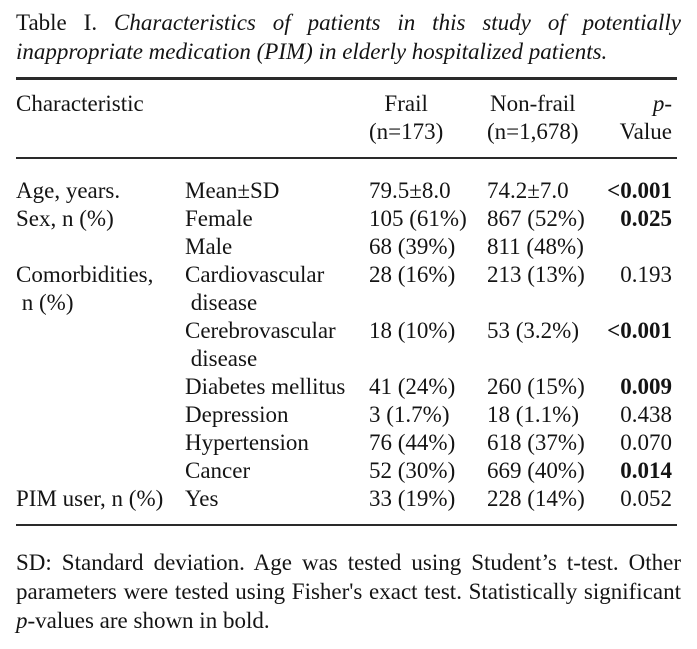  What do you see at coordinates (533, 330) in the screenshot?
I see `cell-nonfrail: 53 (3.2%)` at bounding box center [533, 330].